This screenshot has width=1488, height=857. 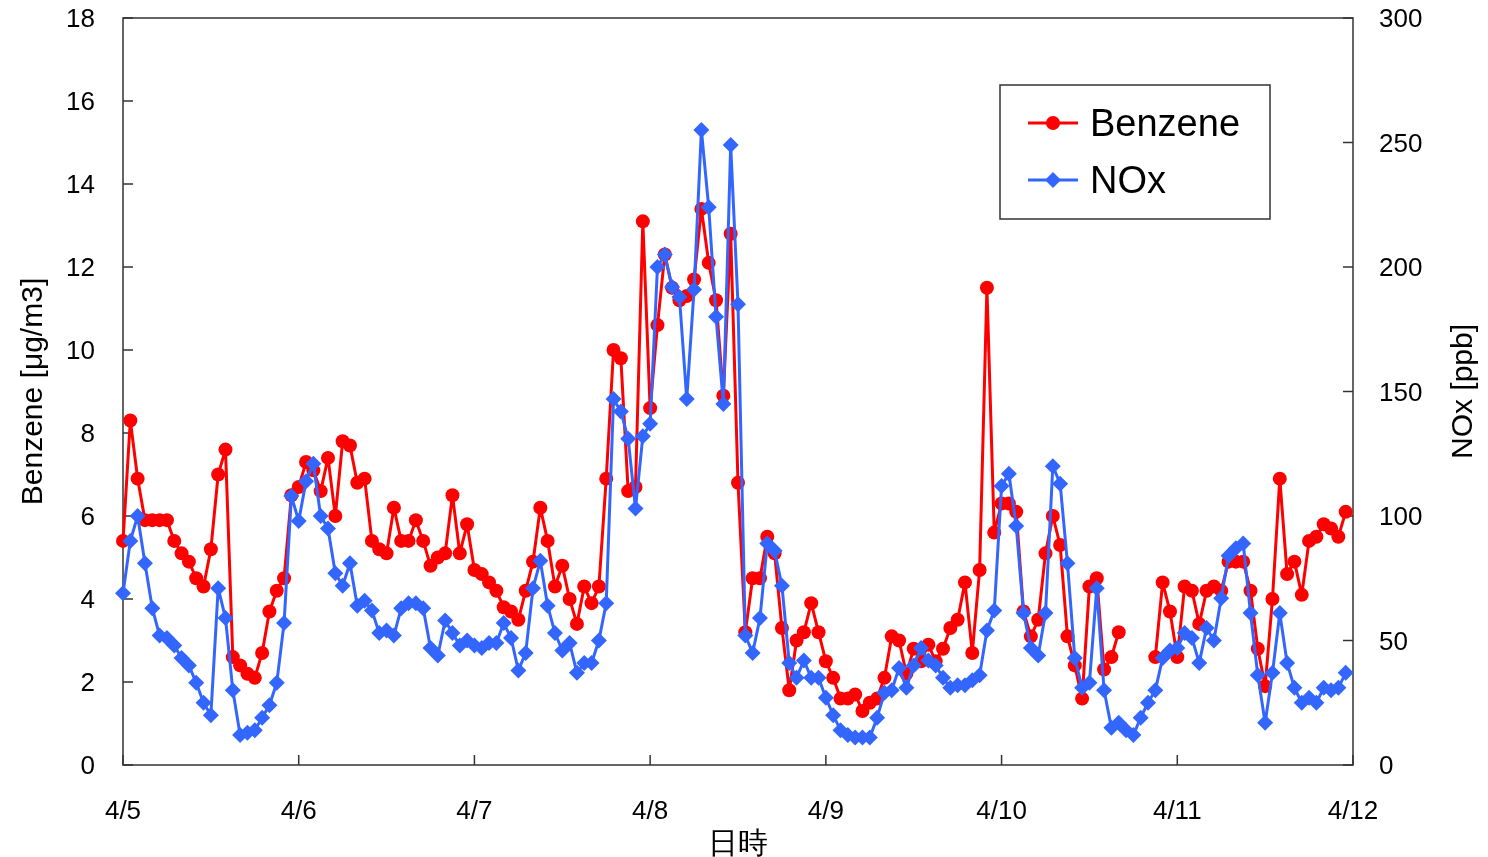 I want to click on legend-label: NOx, so click(x=1128, y=180).